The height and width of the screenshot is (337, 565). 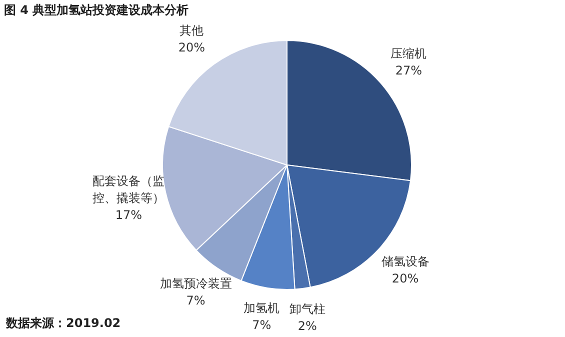 I want to click on slice-label: 压缩机, so click(x=408, y=53).